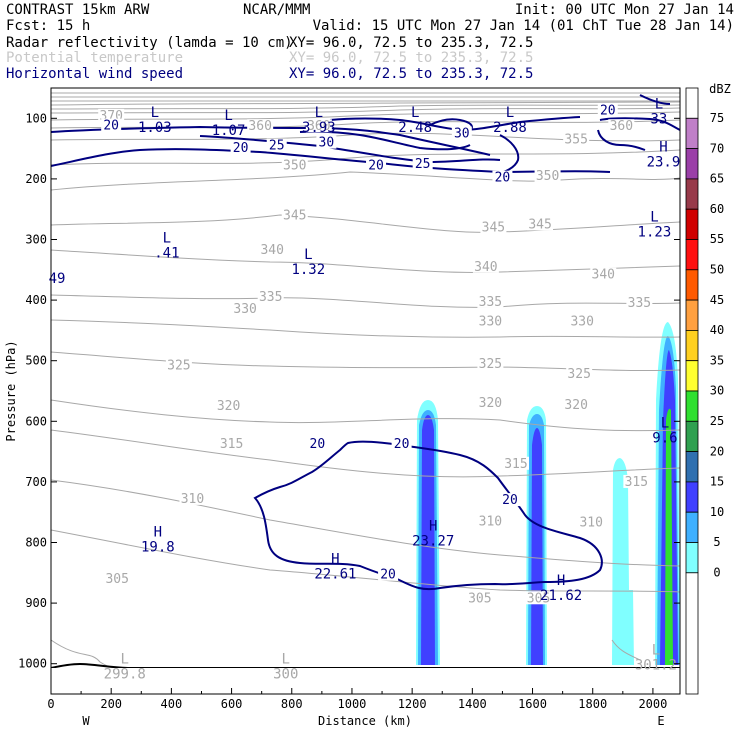 The height and width of the screenshot is (740, 740). What do you see at coordinates (664, 438) in the screenshot?
I see `extremum-value: 9.6` at bounding box center [664, 438].